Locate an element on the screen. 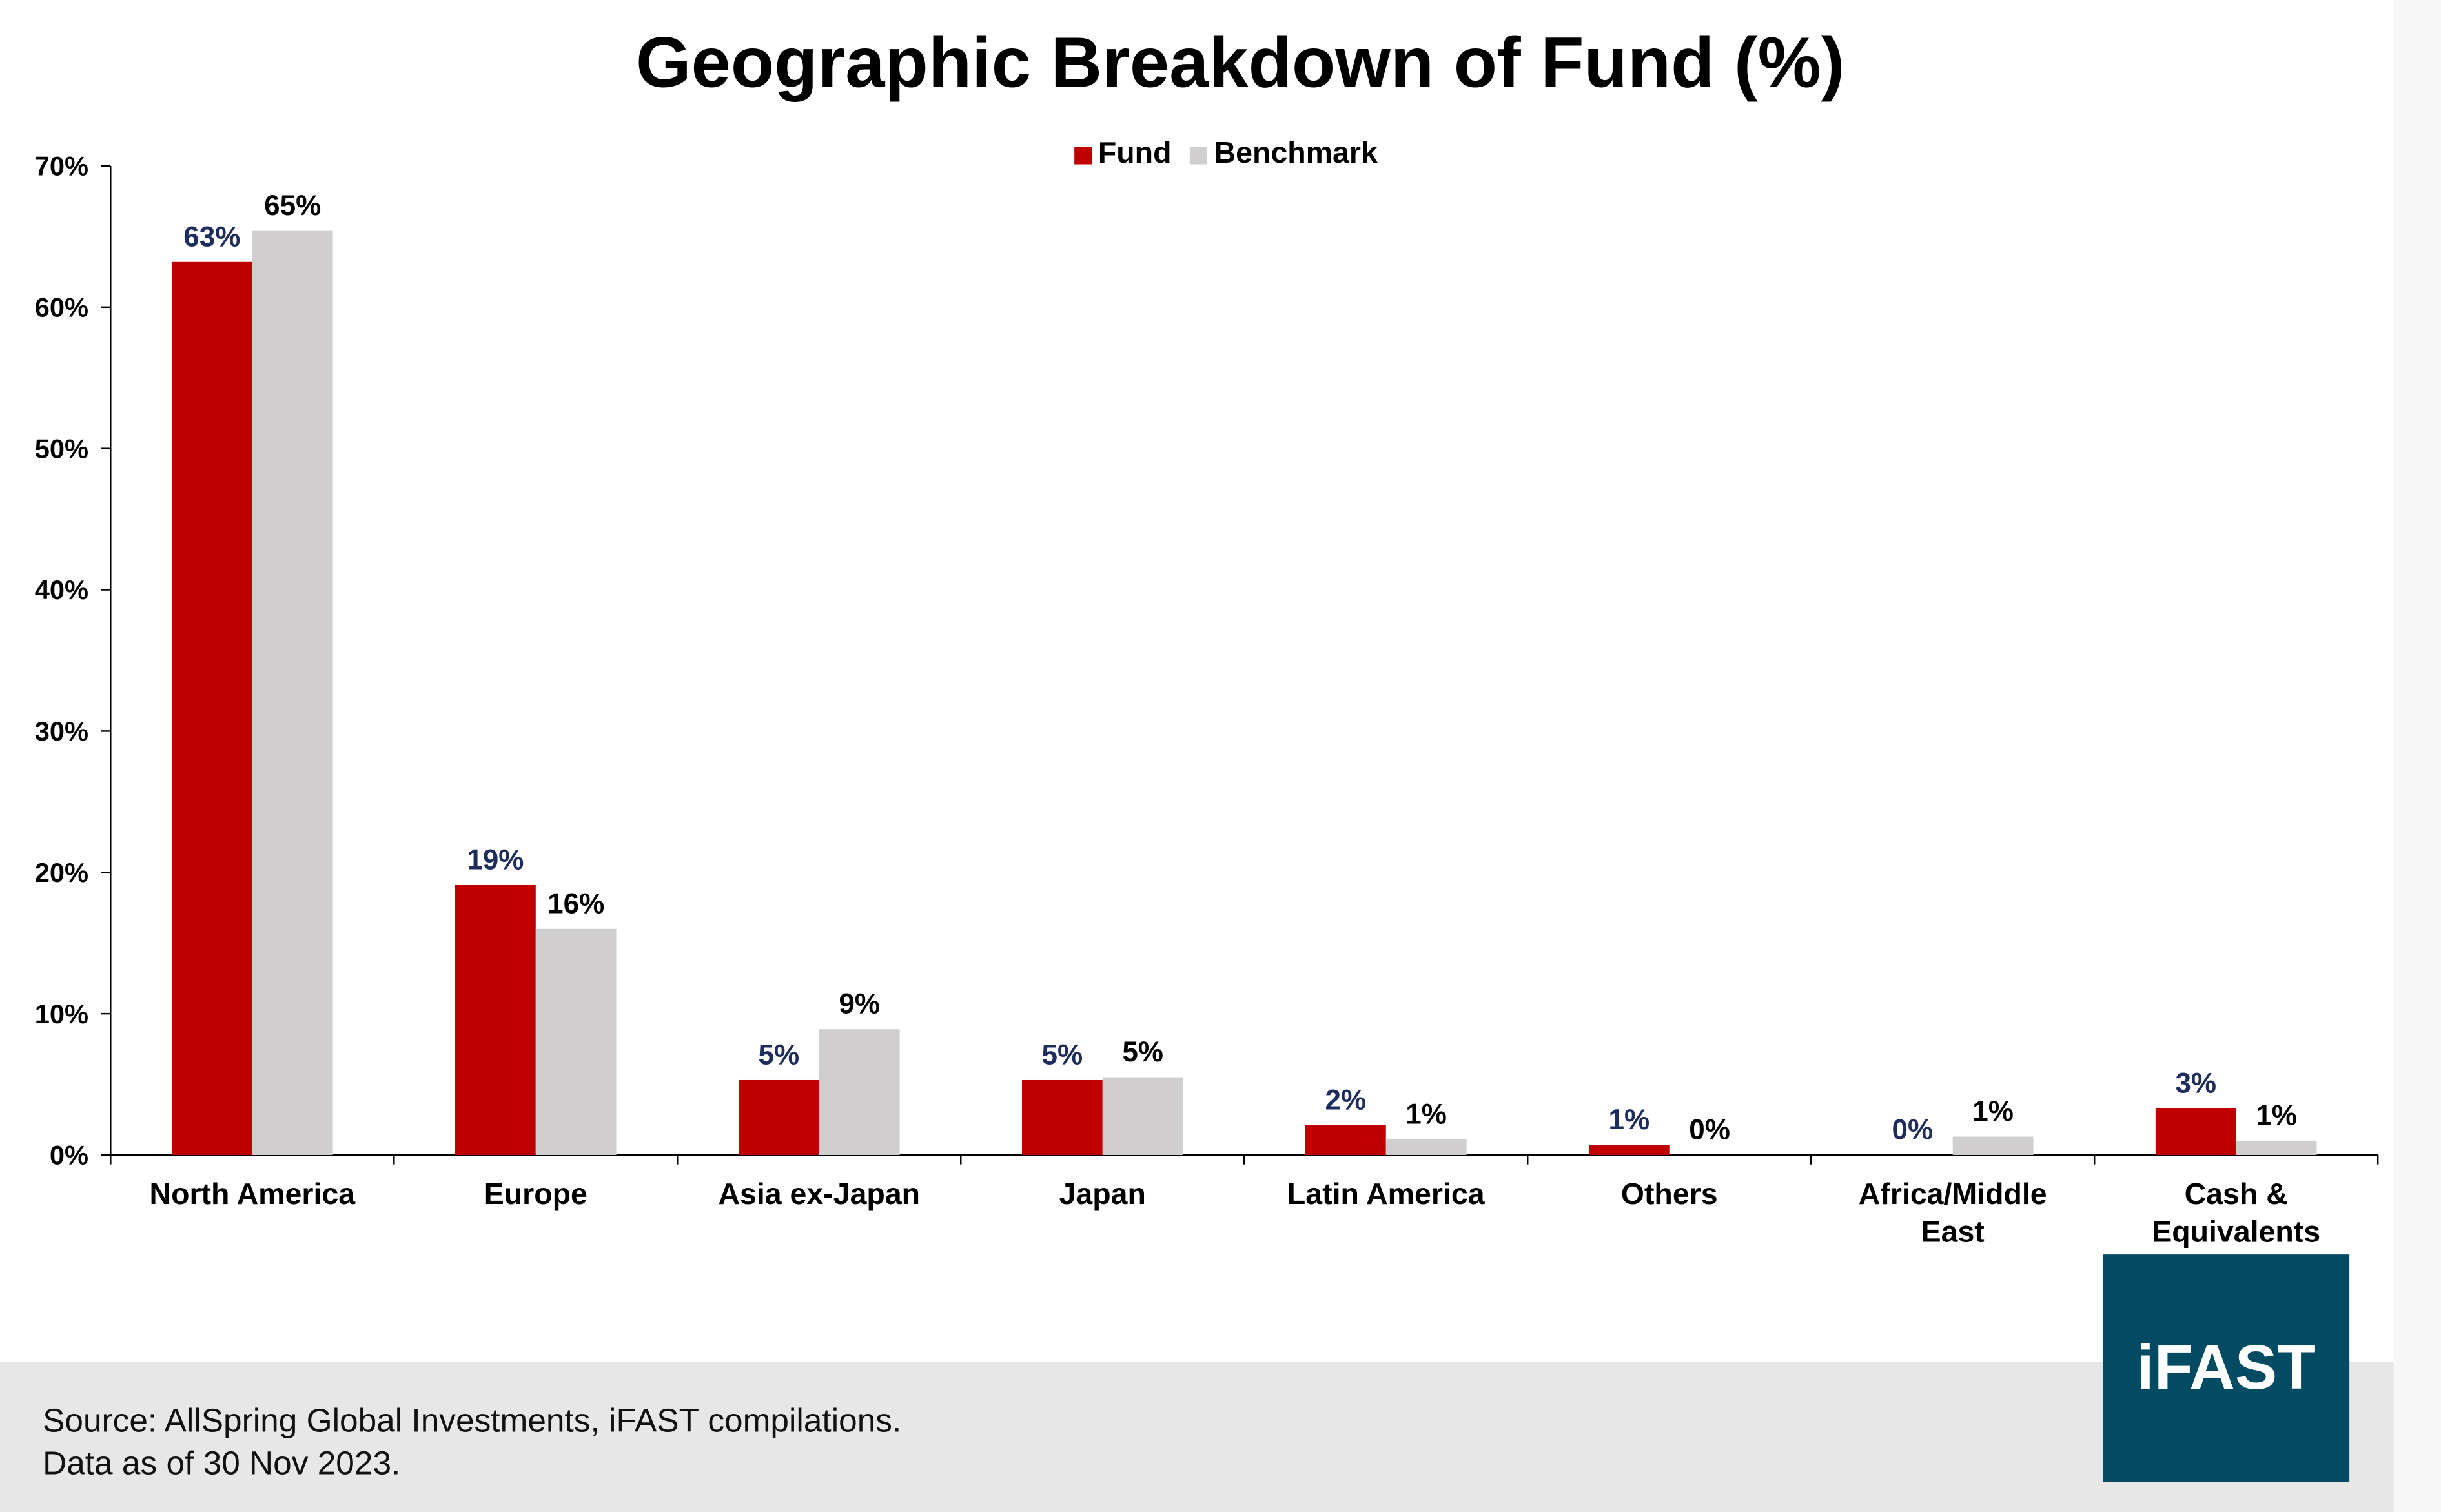  data-label-fund: 63% is located at coordinates (211, 236).